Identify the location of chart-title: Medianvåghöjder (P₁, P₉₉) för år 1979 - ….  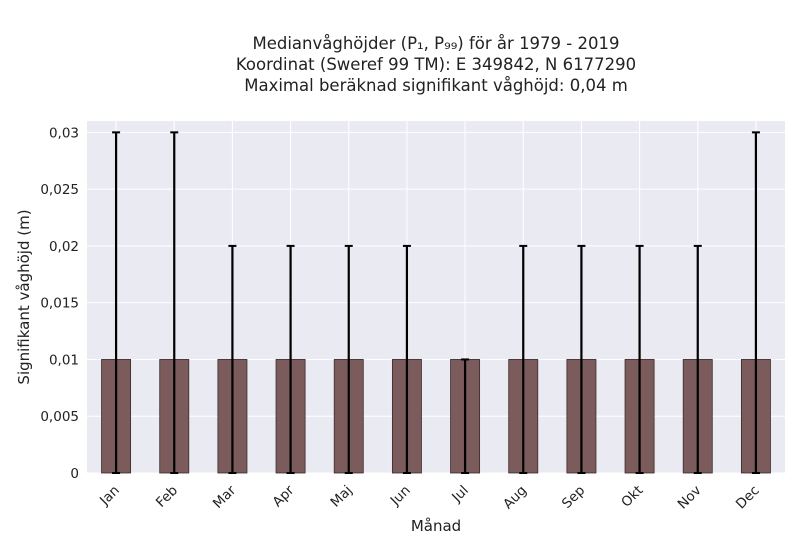
(400, 64).